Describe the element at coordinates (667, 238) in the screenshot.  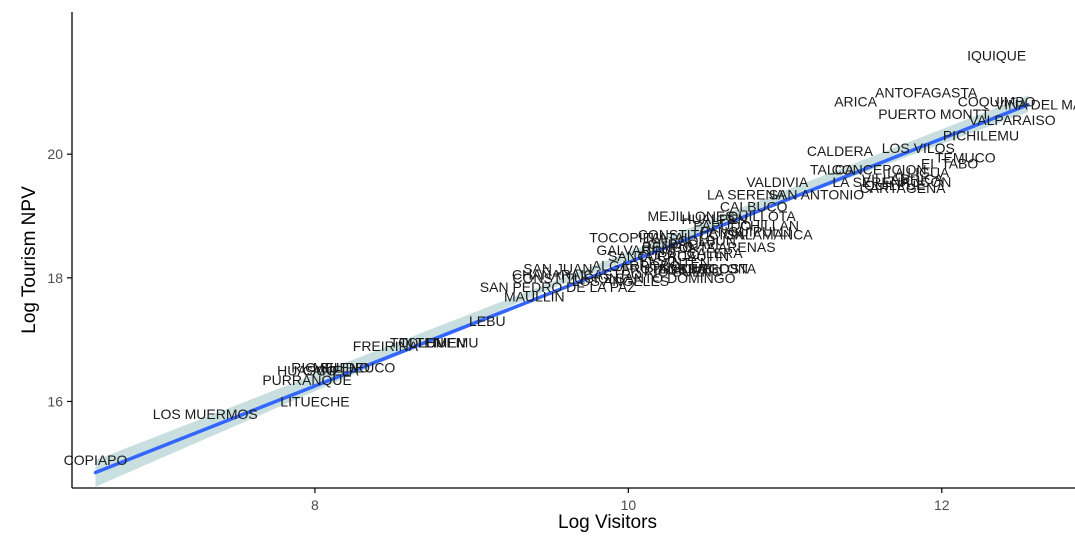
I see `point-label: TALTAL` at that location.